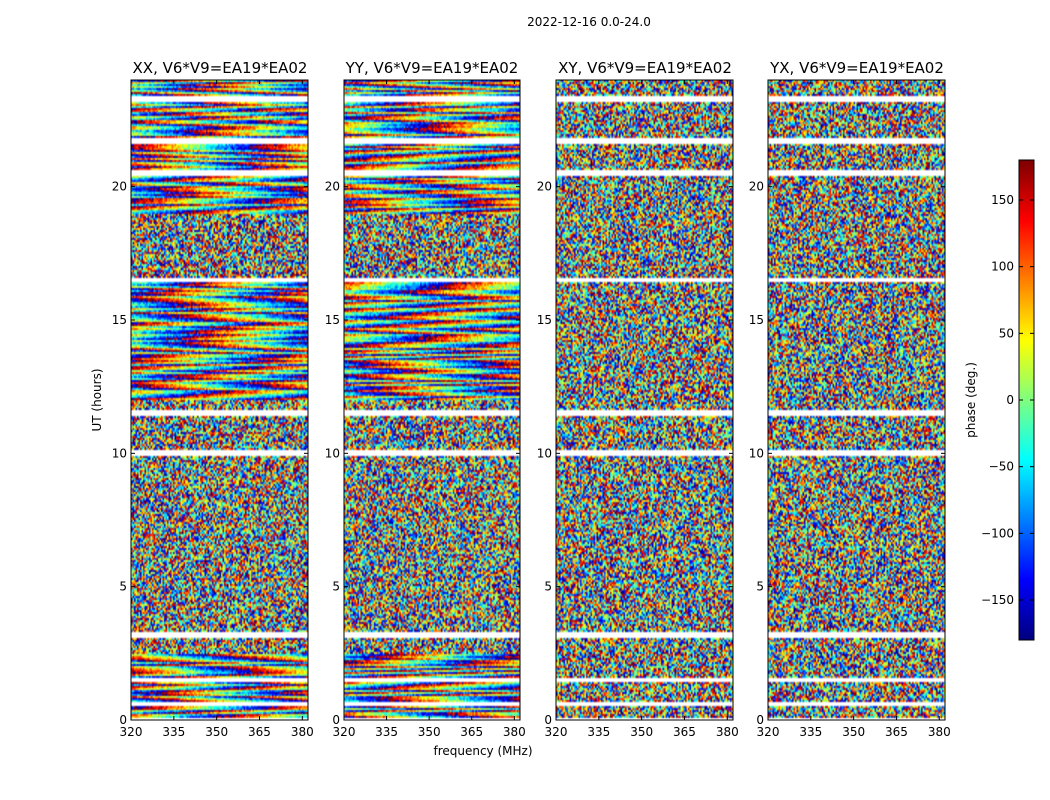 The image size is (1050, 800). What do you see at coordinates (589, 22) in the screenshot?
I see `figure-title: 2022-12-16 0.0-24.0` at bounding box center [589, 22].